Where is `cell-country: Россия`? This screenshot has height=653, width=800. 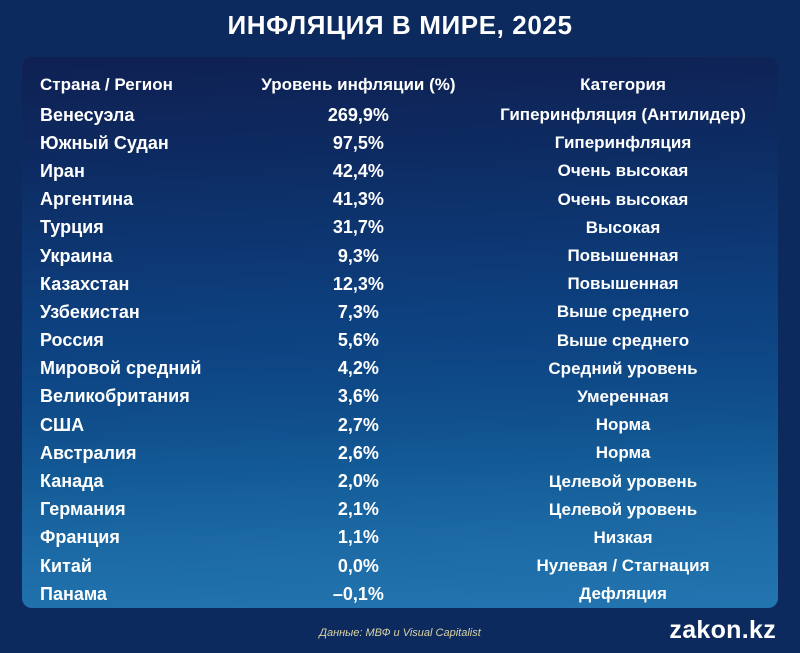
cell-country: Россия is located at coordinates (72, 340).